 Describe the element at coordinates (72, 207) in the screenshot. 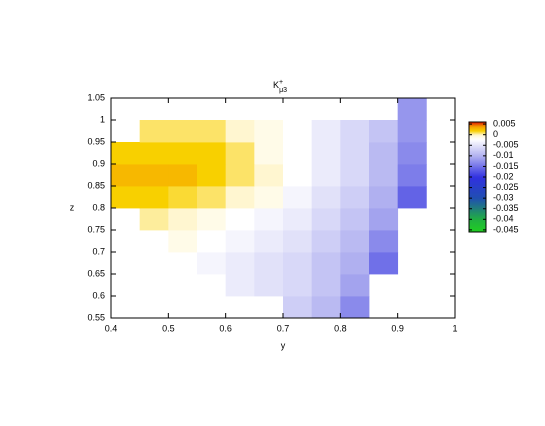

I see `y-axis-label: z` at that location.